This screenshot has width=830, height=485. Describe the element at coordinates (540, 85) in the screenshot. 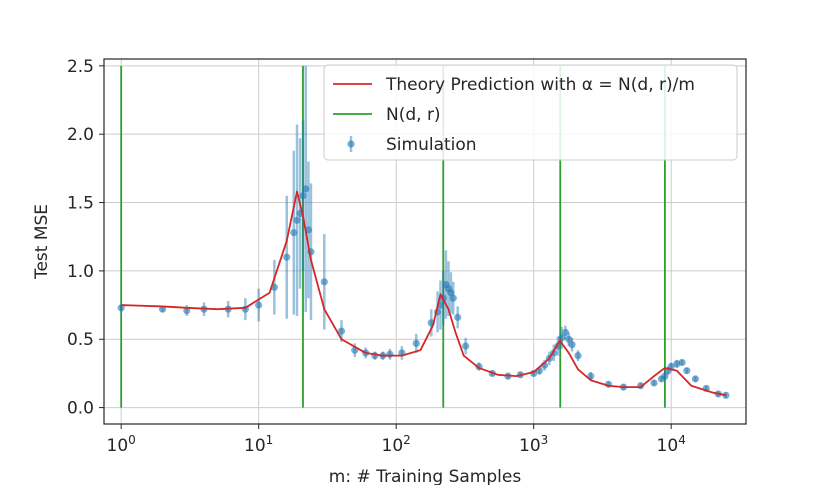

I see `legend-label: Theory Prediction with α = N(d, r)/m` at that location.